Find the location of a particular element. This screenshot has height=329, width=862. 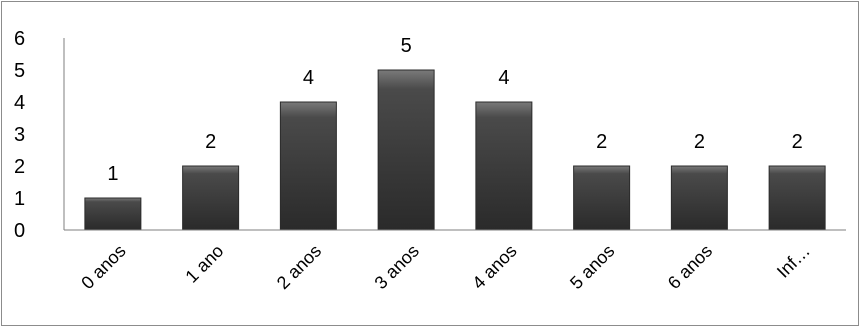

y-tick-label: 3 is located at coordinates (19, 135).